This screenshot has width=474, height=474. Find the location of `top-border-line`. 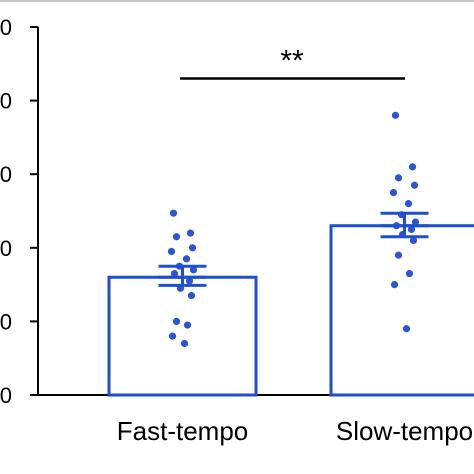

top-border-line is located at coordinates (237, 1).